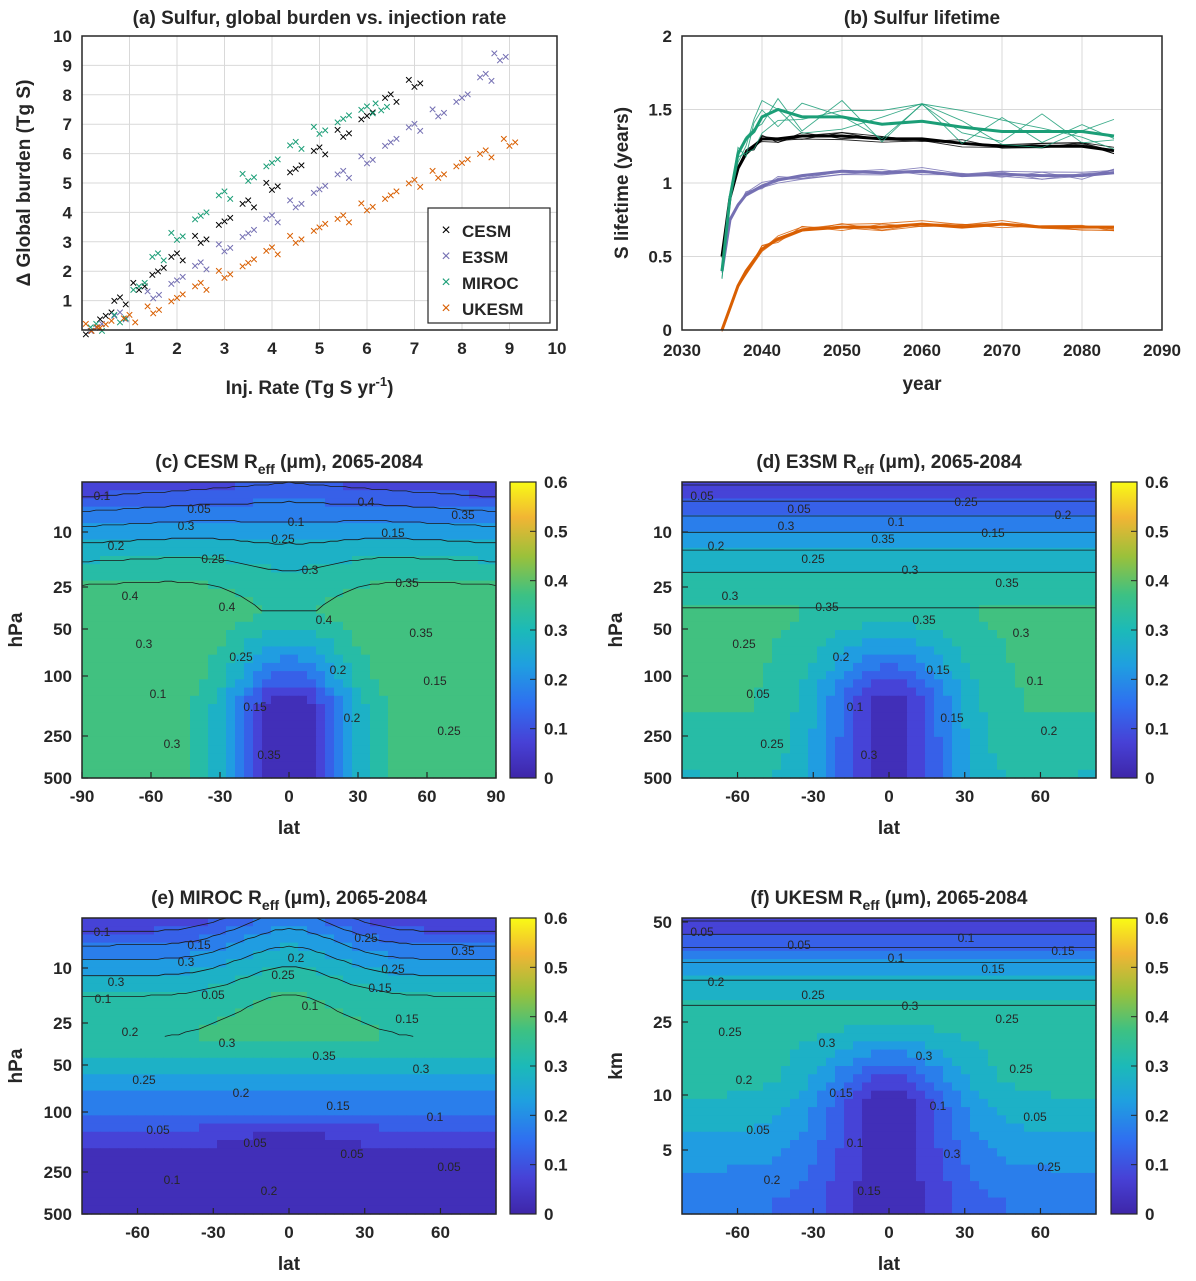 Image resolution: width=1196 pixels, height=1281 pixels. I want to click on panel-d-contour-label: 0.1, so click(855, 707).